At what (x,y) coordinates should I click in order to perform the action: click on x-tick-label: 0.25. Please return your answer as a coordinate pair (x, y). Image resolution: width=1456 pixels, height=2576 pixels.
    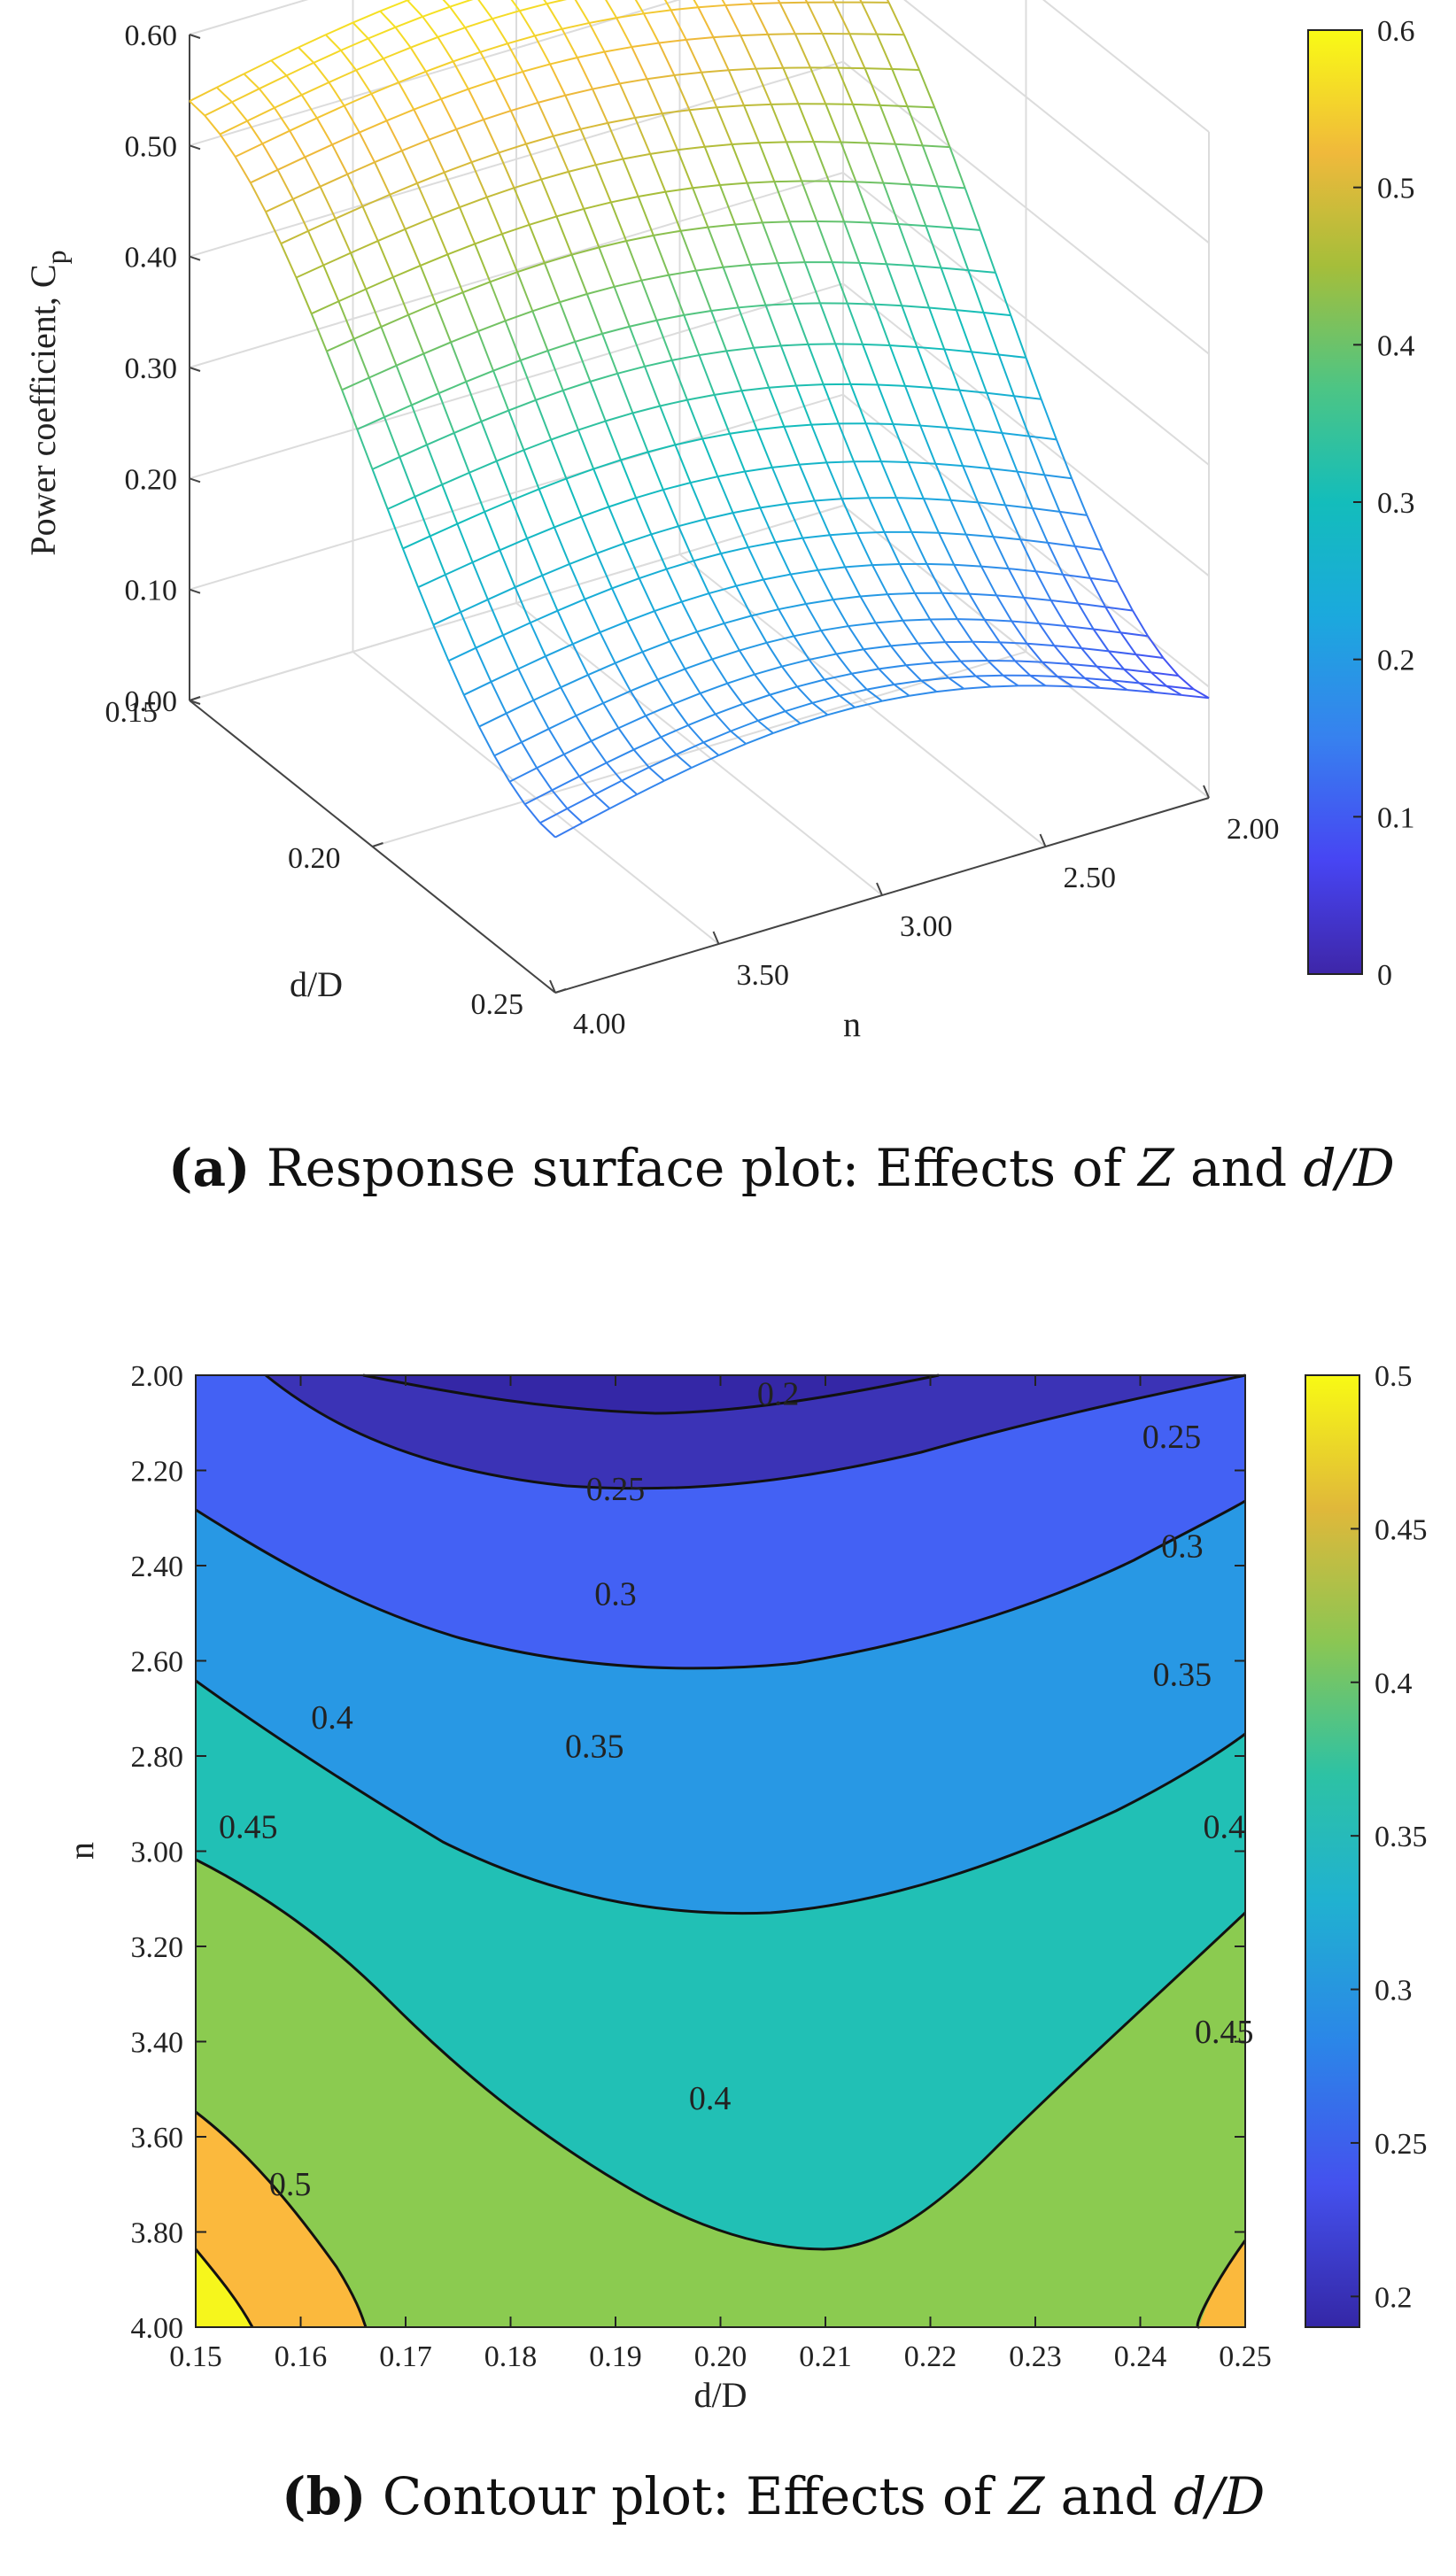
    Looking at the image, I should click on (1245, 2356).